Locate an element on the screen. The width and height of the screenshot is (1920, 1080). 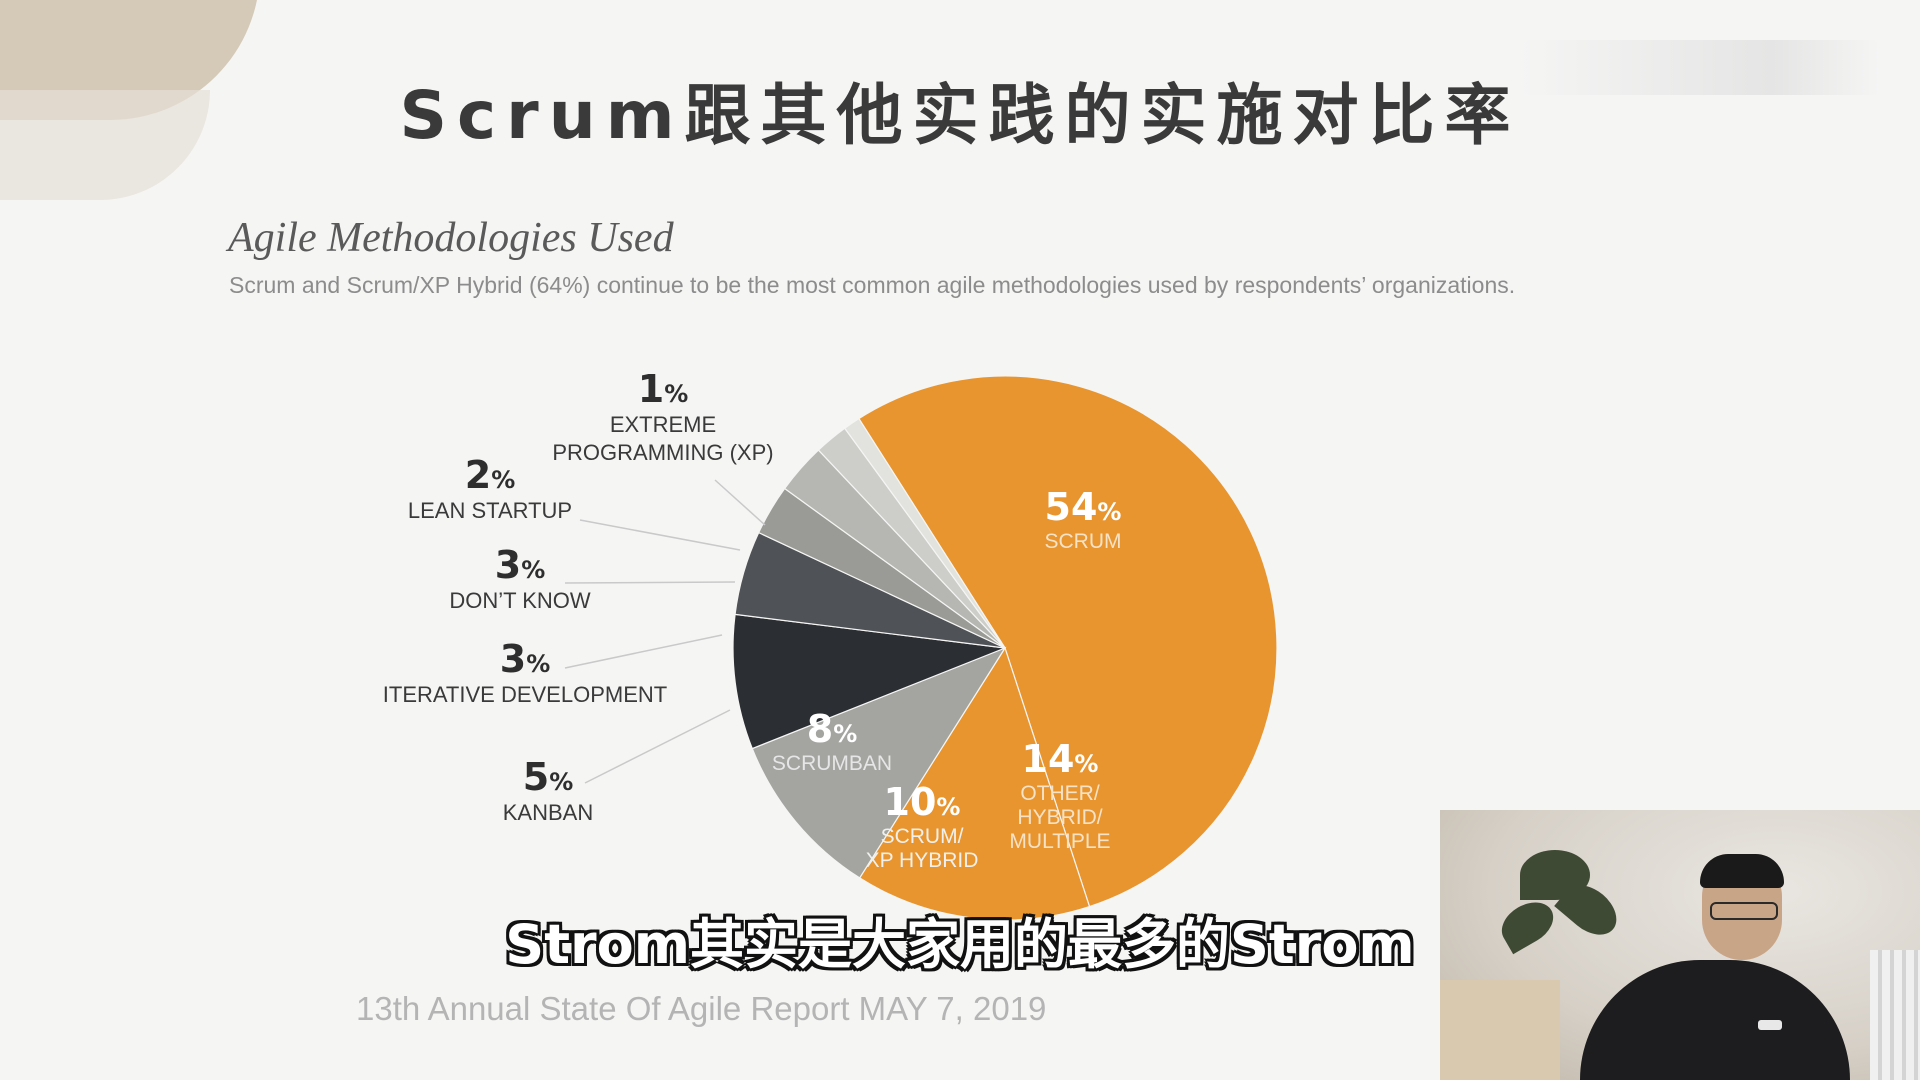
category-label-extreme-programming-xp: EXTREME is located at coordinates (663, 424).